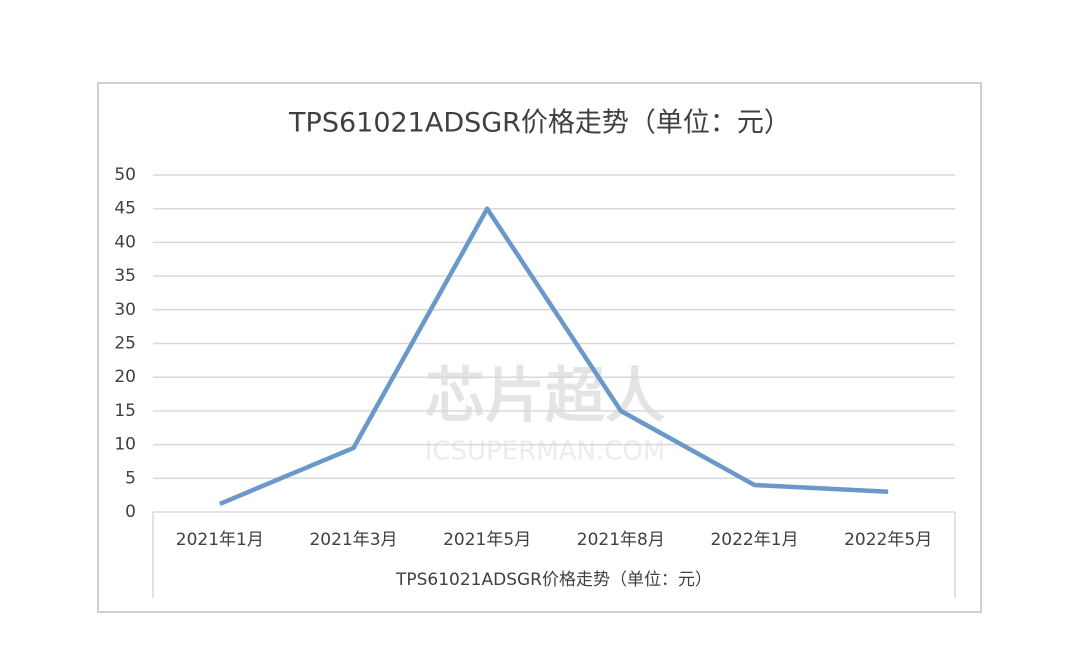 The image size is (1080, 671). Describe the element at coordinates (220, 540) in the screenshot. I see `x-tick-label: 2021年1月` at that location.